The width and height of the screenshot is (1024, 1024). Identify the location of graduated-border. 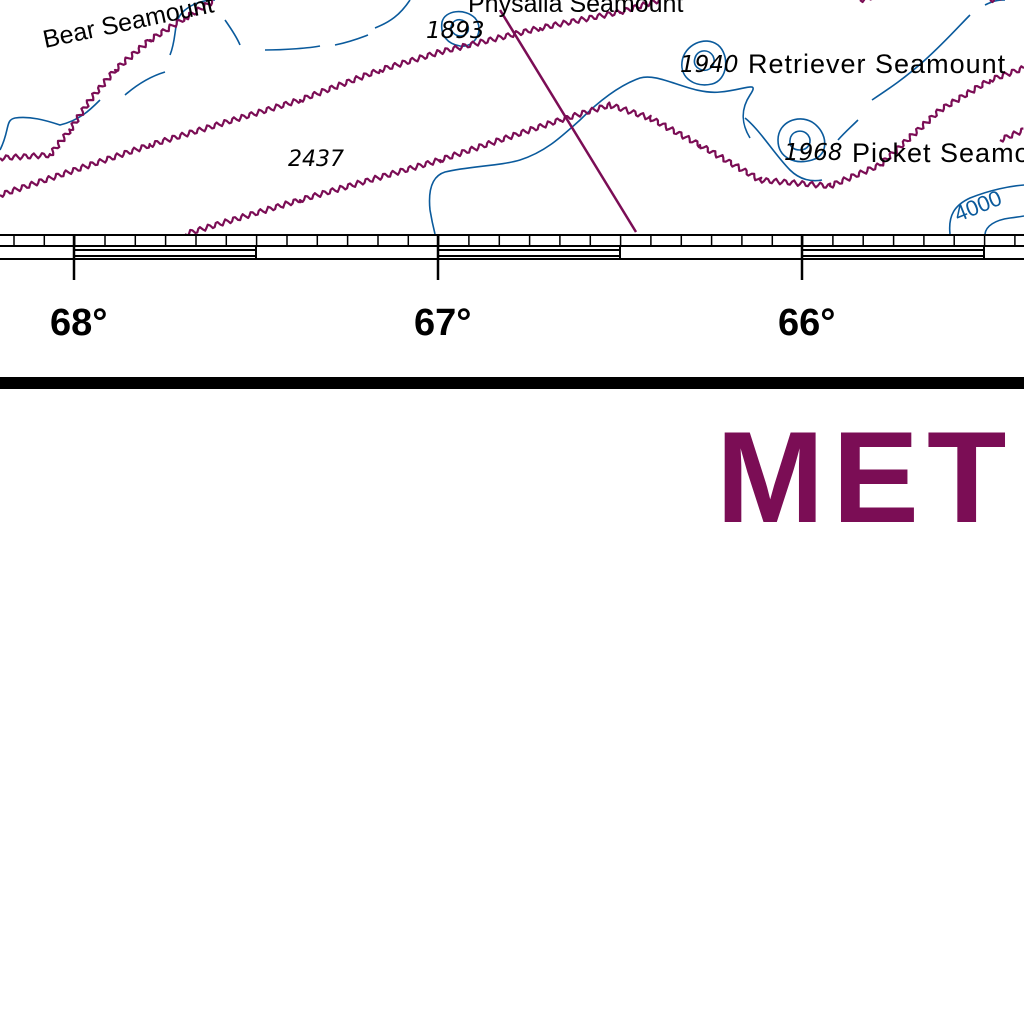
(512, 257).